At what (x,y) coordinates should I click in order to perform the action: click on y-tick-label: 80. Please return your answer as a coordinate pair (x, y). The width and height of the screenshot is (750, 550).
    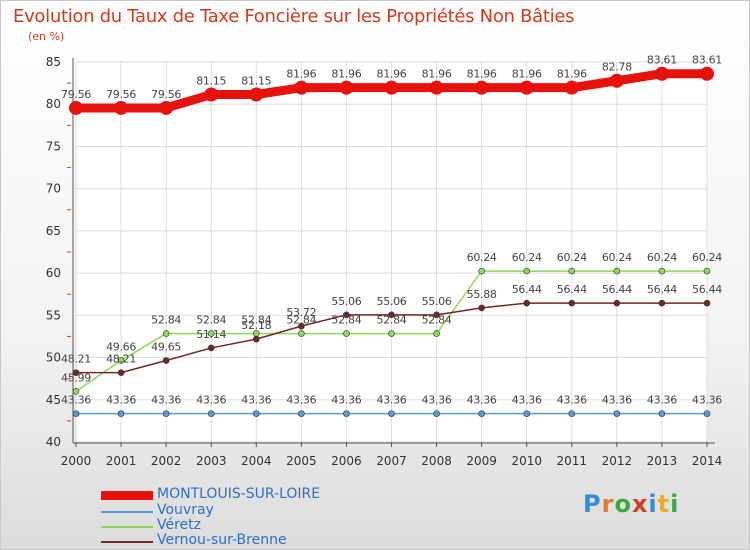
    Looking at the image, I should click on (53, 104).